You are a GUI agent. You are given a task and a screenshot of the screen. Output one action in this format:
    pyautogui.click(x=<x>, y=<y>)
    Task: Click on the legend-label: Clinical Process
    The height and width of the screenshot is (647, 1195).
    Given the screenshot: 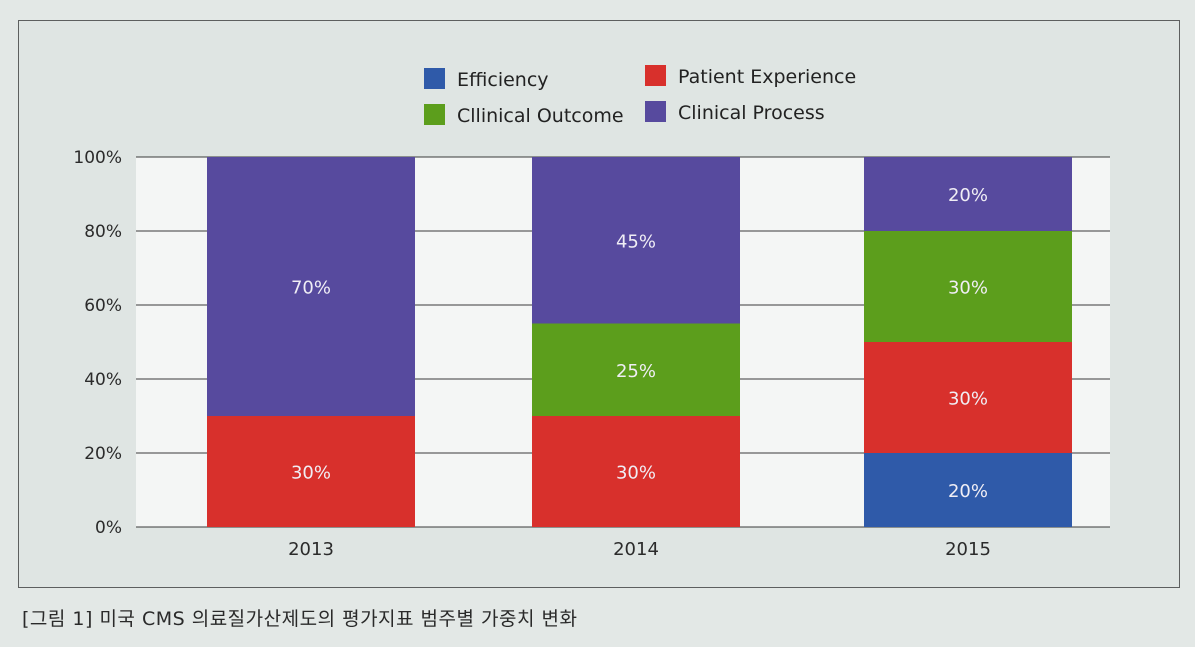 What is the action you would take?
    pyautogui.click(x=751, y=113)
    